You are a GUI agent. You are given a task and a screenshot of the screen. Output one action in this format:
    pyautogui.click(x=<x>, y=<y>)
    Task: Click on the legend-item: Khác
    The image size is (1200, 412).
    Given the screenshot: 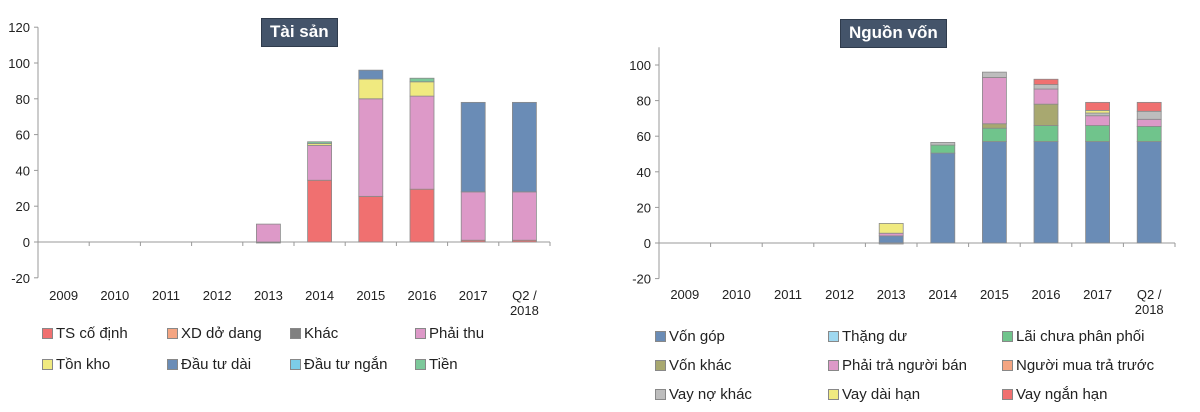 What is the action you would take?
    pyautogui.click(x=314, y=333)
    